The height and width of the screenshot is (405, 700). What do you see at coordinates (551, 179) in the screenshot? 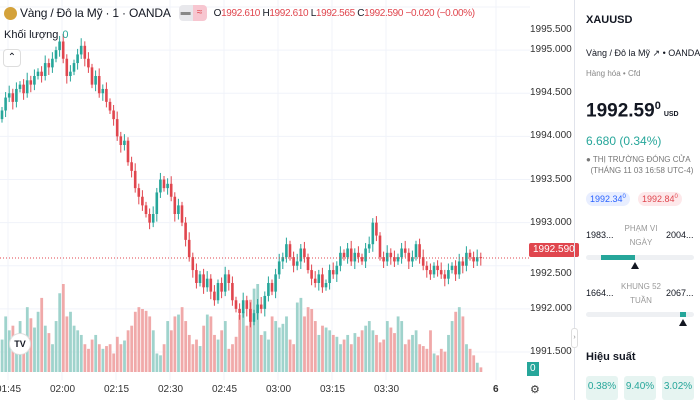
I see `price-tick: 1993.500` at bounding box center [551, 179].